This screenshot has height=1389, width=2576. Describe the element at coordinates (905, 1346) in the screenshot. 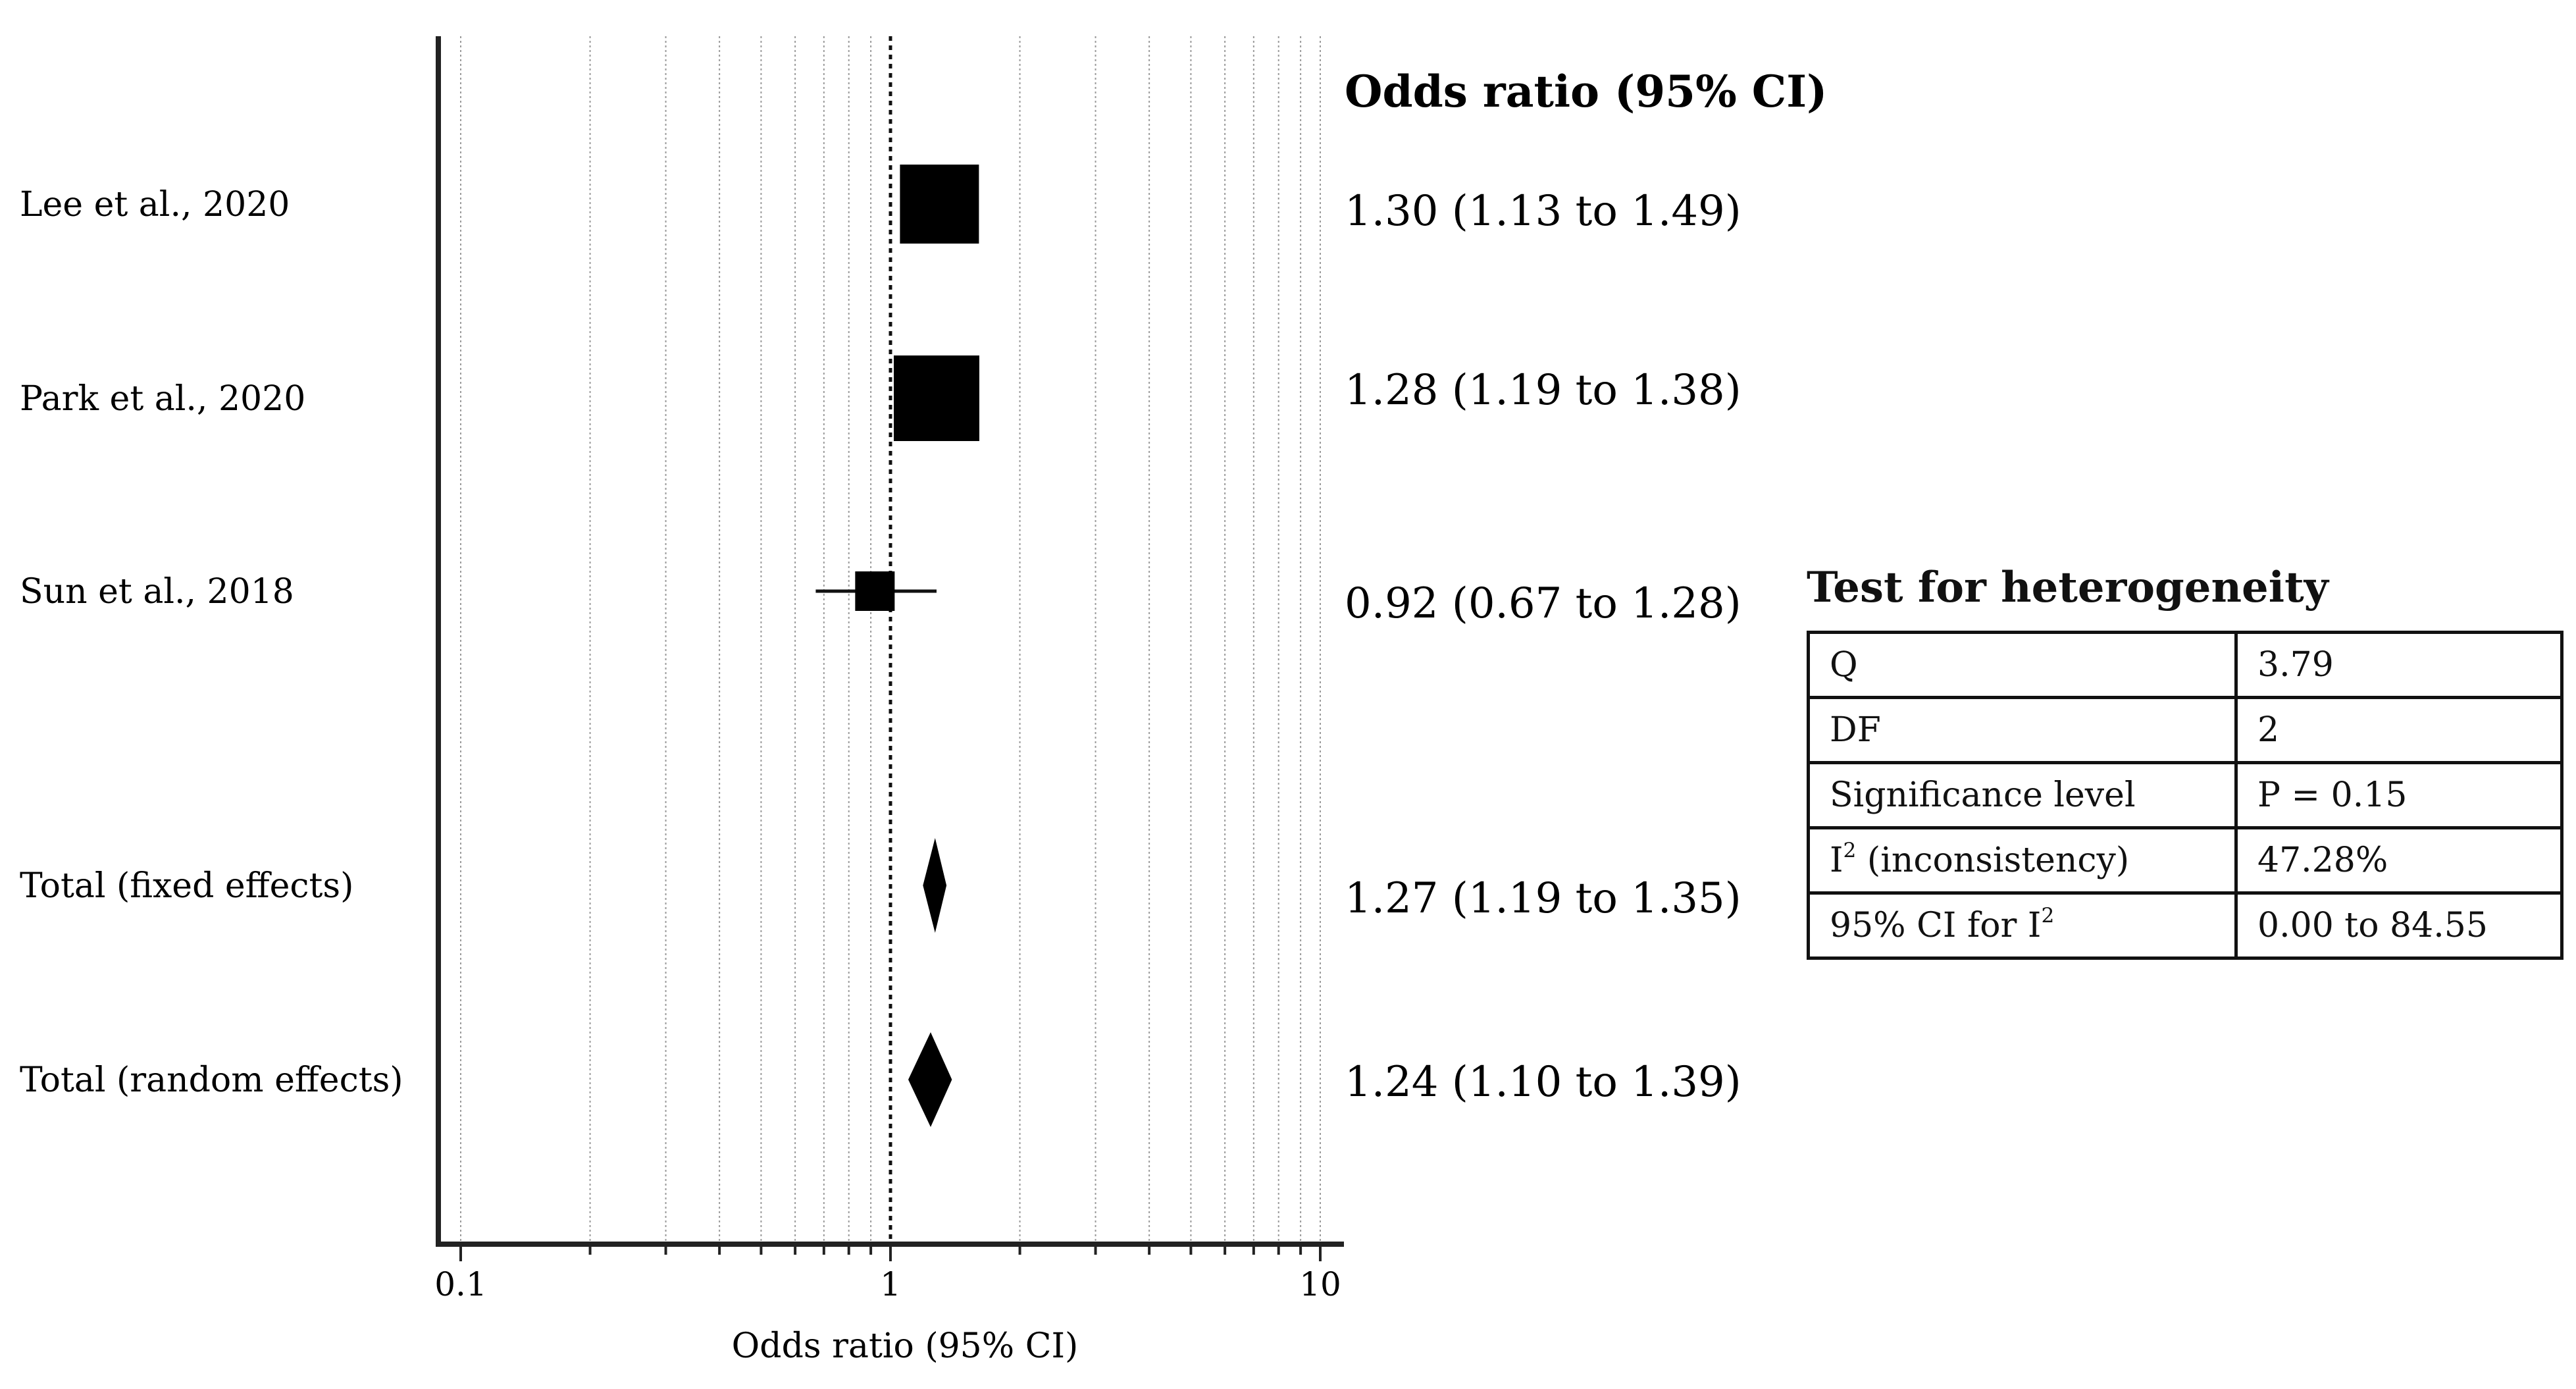

I see `x-axis-label: Odds ratio (95% CI)` at that location.